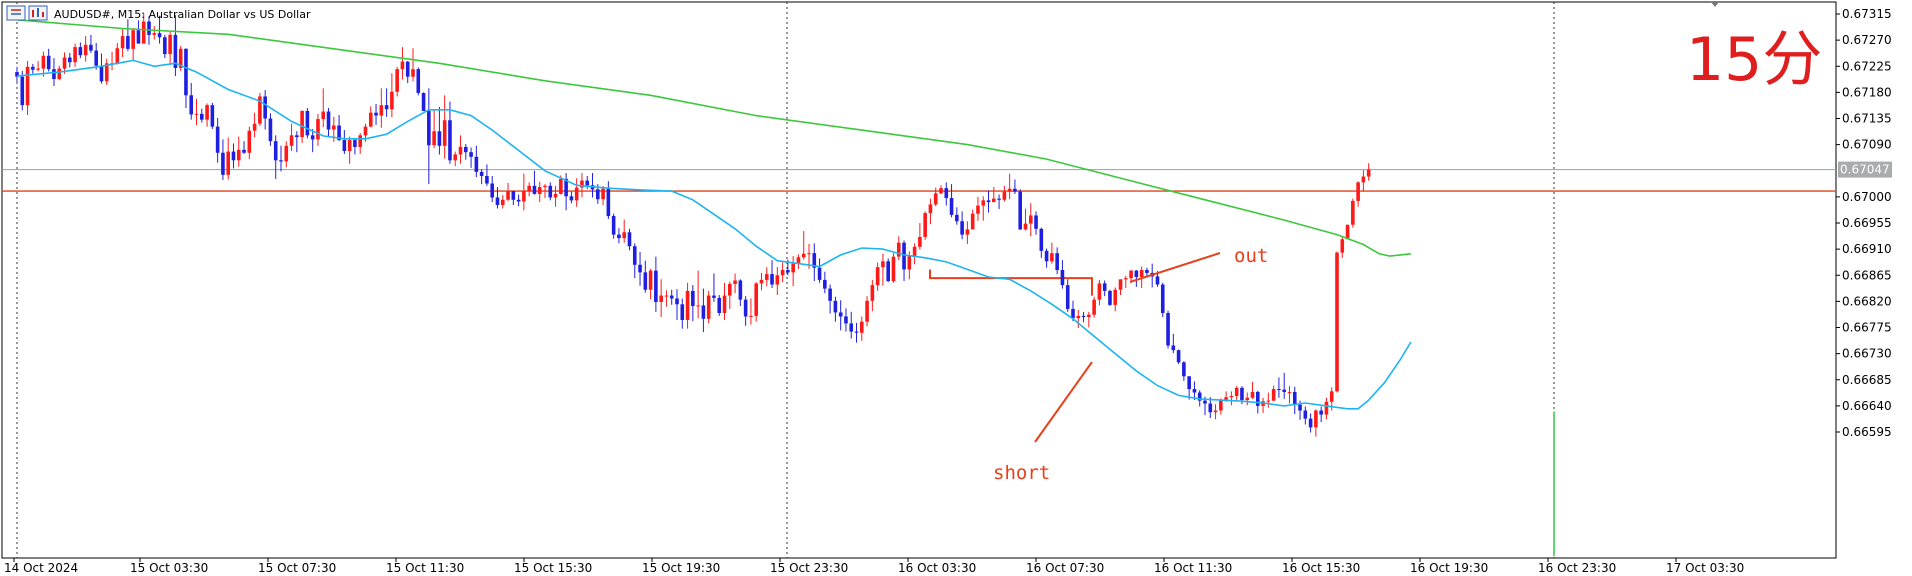 Image resolution: width=1912 pixels, height=576 pixels. I want to click on y-tick-label: 0.66685, so click(1867, 380).